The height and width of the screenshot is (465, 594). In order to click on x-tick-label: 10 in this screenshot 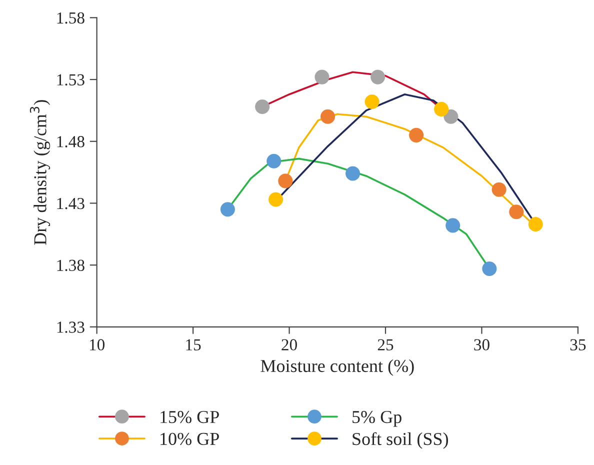, I will do `click(97, 344)`.